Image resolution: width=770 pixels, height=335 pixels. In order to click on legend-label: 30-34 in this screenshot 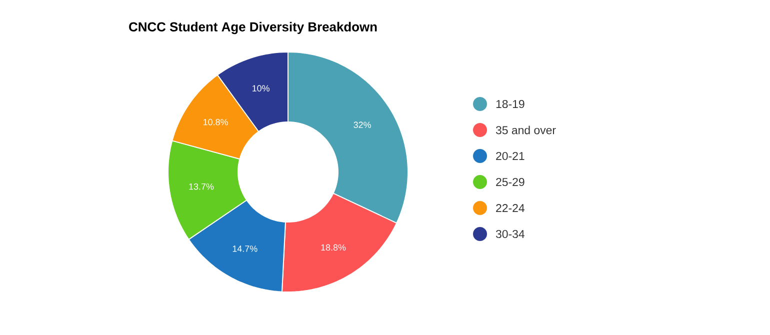, I will do `click(510, 234)`.